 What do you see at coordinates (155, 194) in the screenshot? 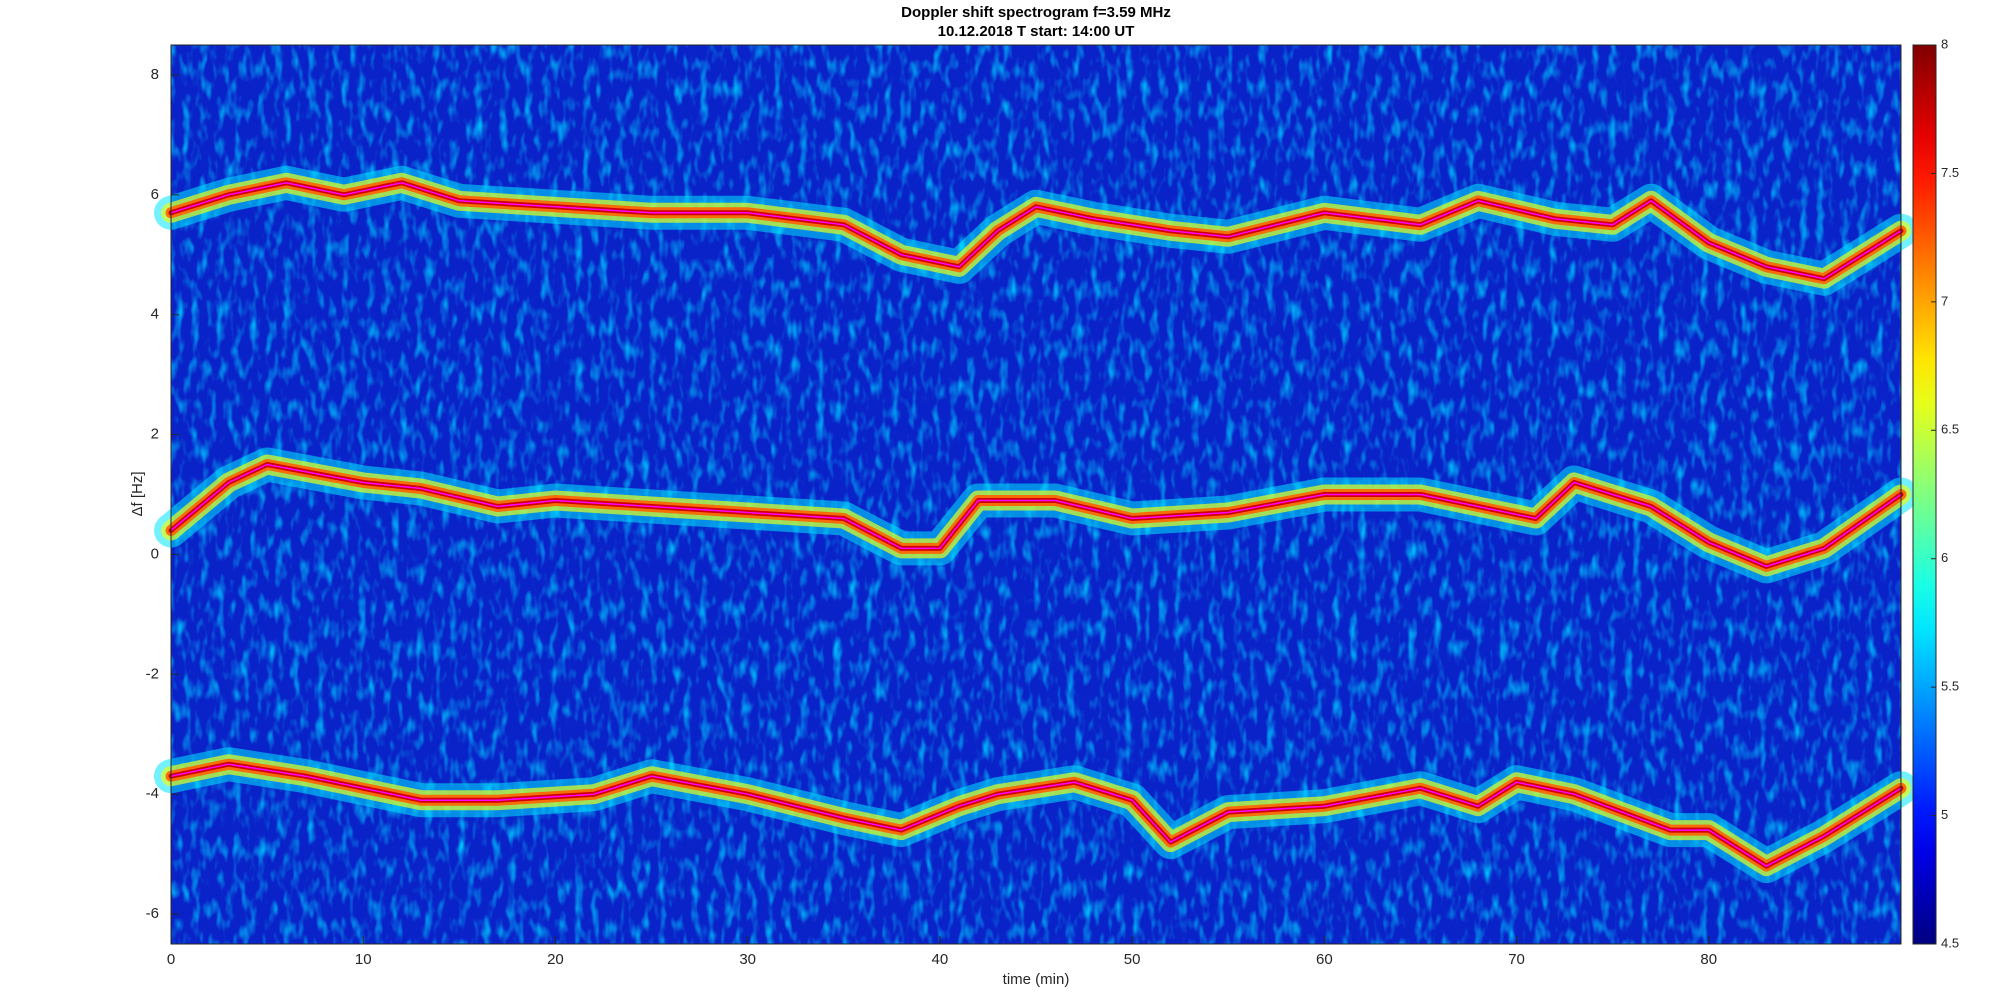
I see `y-tick-label: 6` at bounding box center [155, 194].